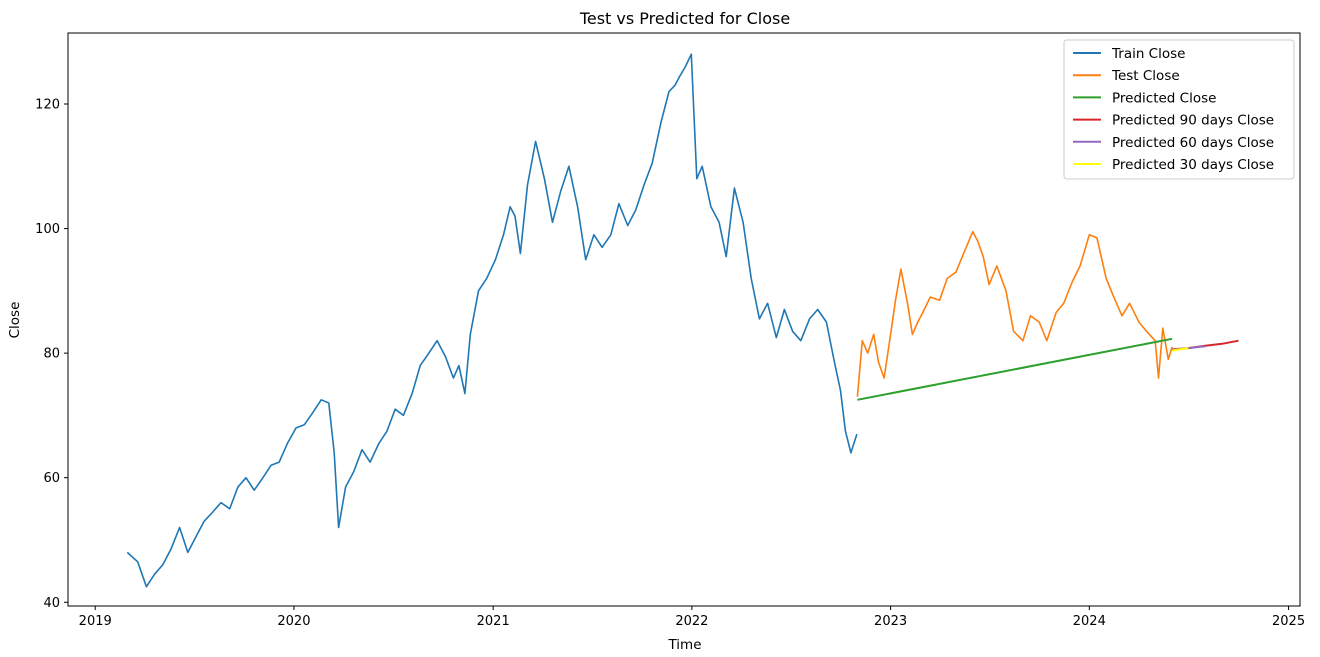  I want to click on x-axis: 2019 2020 2021 2022 2023 2024 2025, so click(692, 617).